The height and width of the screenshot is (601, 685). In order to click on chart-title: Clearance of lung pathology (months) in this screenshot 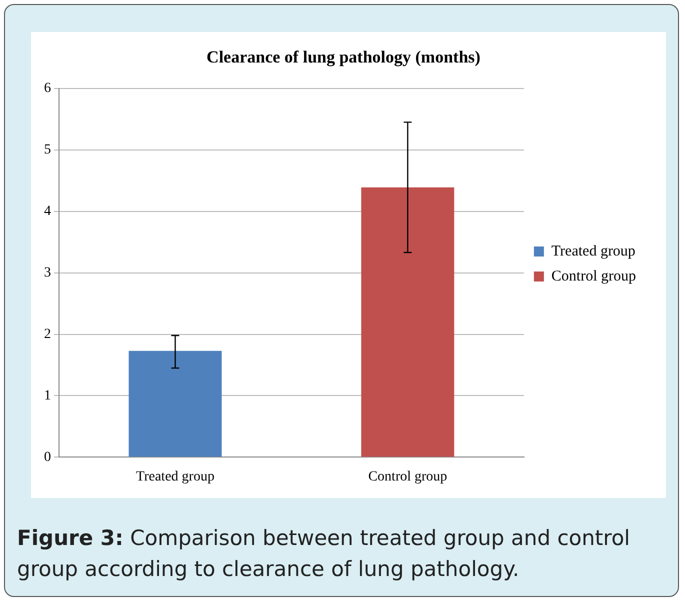, I will do `click(343, 57)`.